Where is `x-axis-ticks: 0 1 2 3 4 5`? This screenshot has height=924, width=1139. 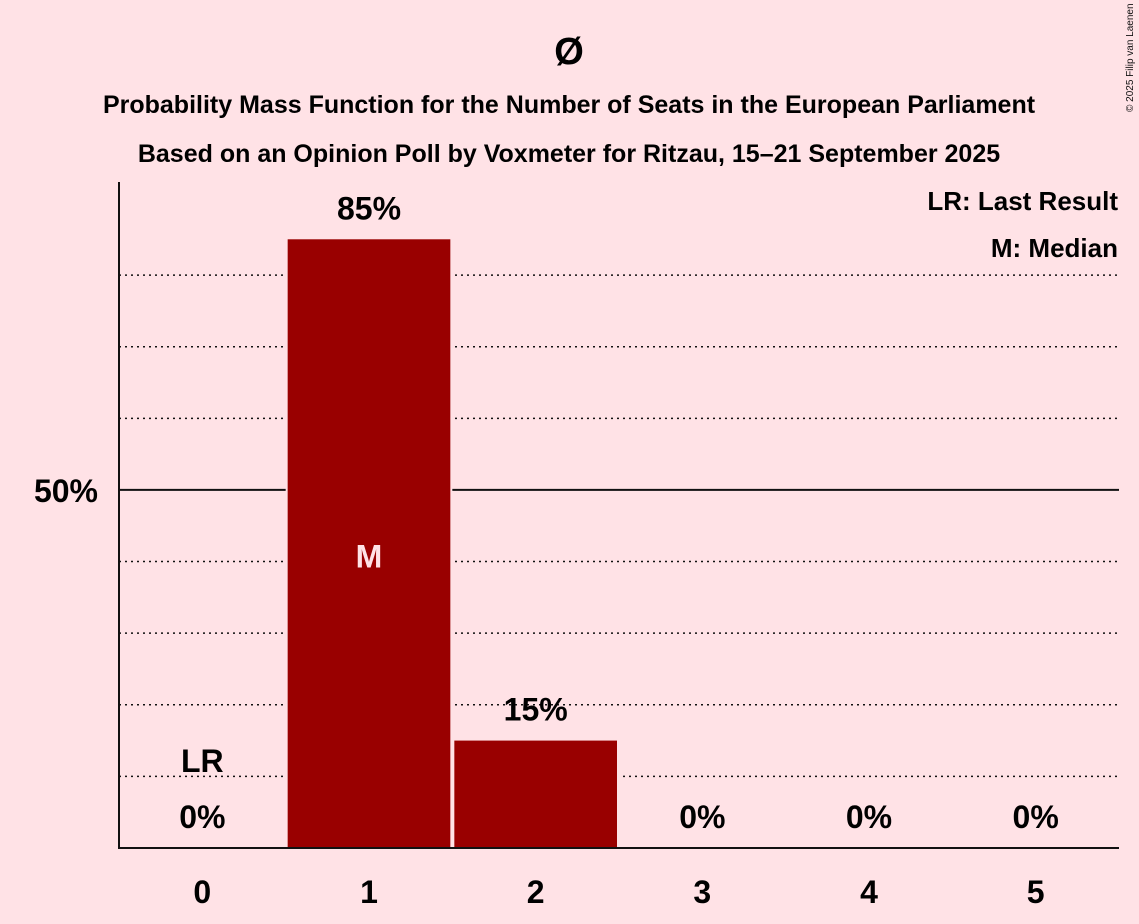
x-axis-ticks: 0 1 2 3 4 5 is located at coordinates (618, 892).